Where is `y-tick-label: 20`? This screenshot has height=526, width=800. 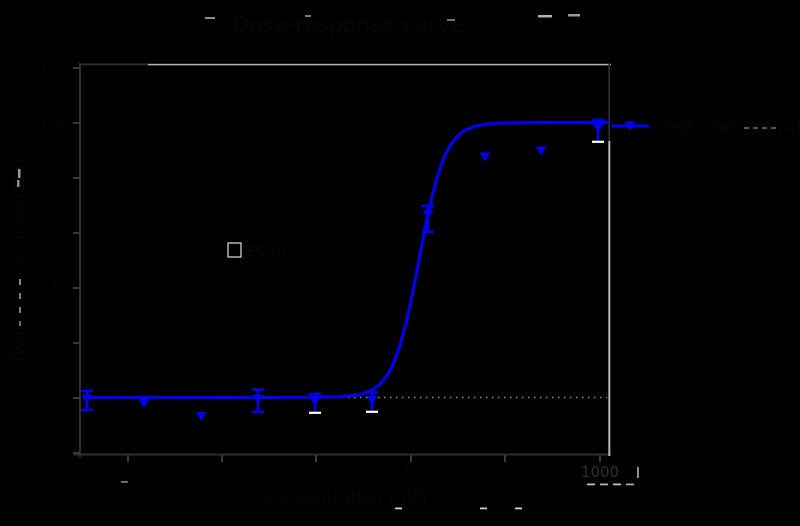 y-tick-label: 20 is located at coordinates (58, 343).